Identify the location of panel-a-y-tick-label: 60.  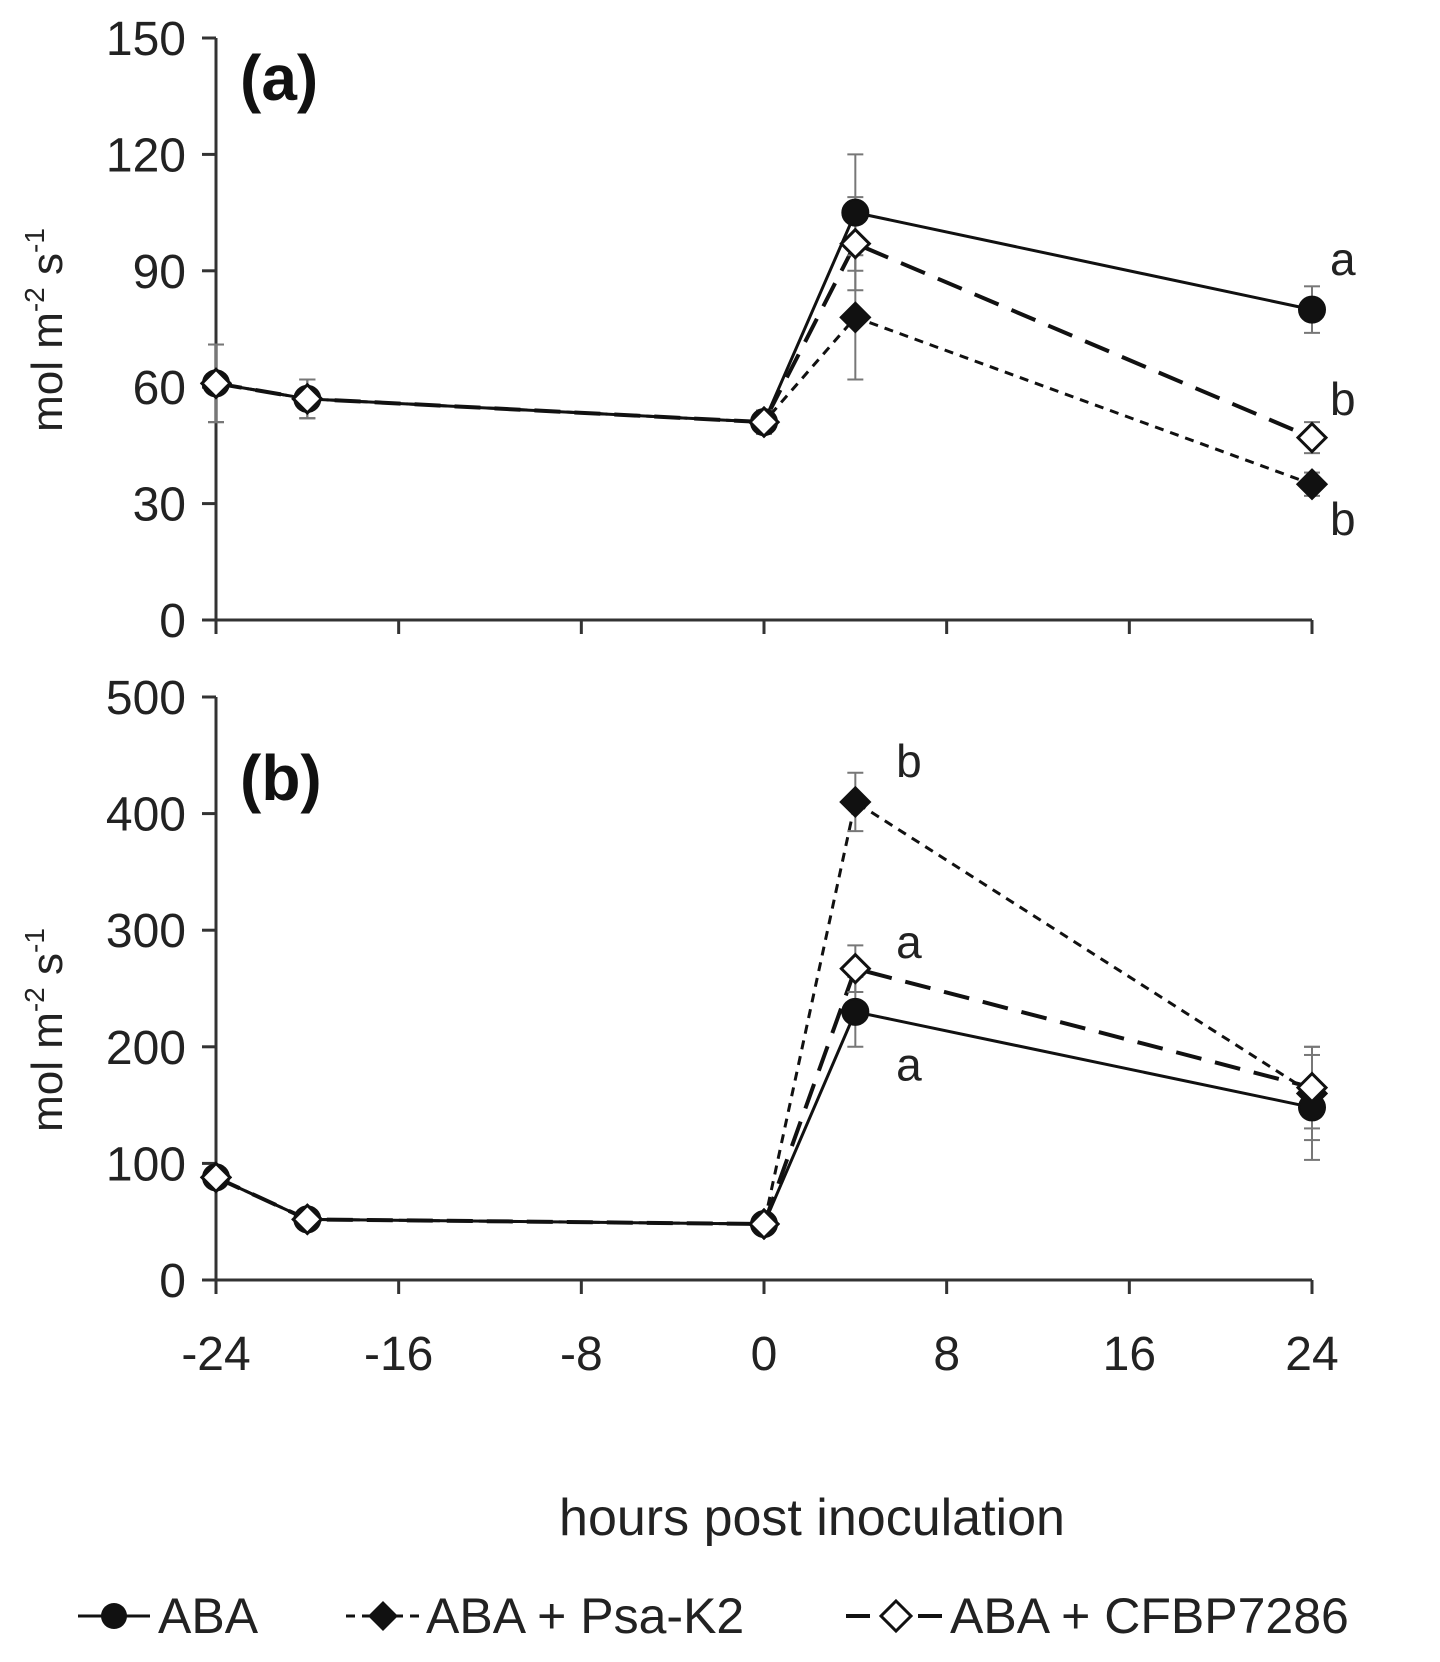
(159, 388).